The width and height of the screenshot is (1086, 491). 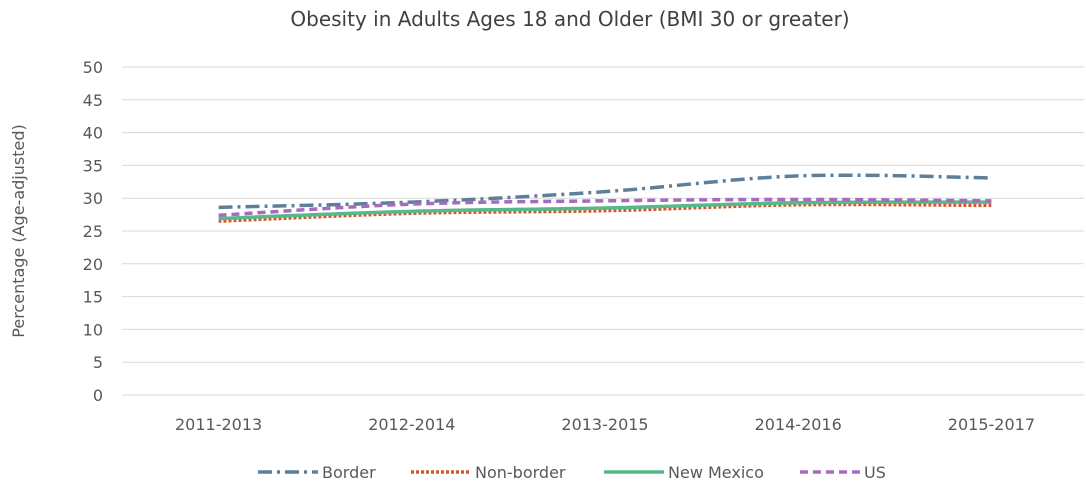 I want to click on y-axis-ticks: 0 5 10 15 20 25 30 35 40 45 50, so click(x=93, y=231).